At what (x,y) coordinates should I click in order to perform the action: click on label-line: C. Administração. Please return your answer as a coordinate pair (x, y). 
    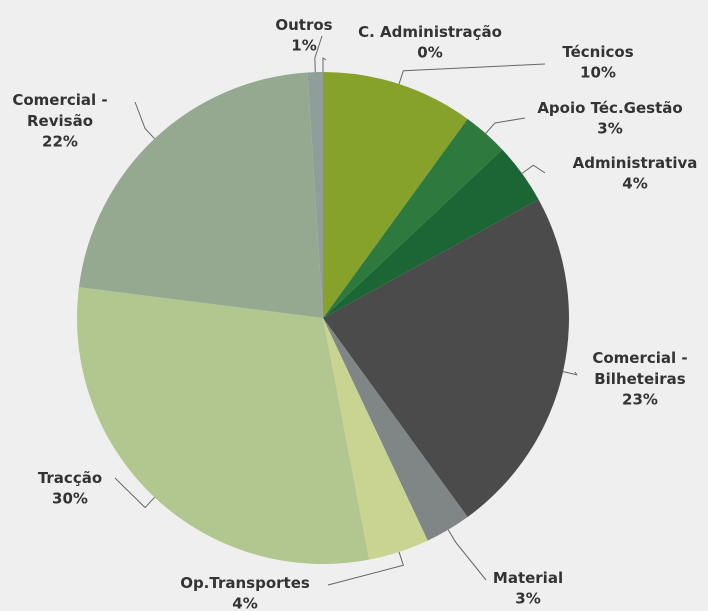
    Looking at the image, I should click on (430, 32).